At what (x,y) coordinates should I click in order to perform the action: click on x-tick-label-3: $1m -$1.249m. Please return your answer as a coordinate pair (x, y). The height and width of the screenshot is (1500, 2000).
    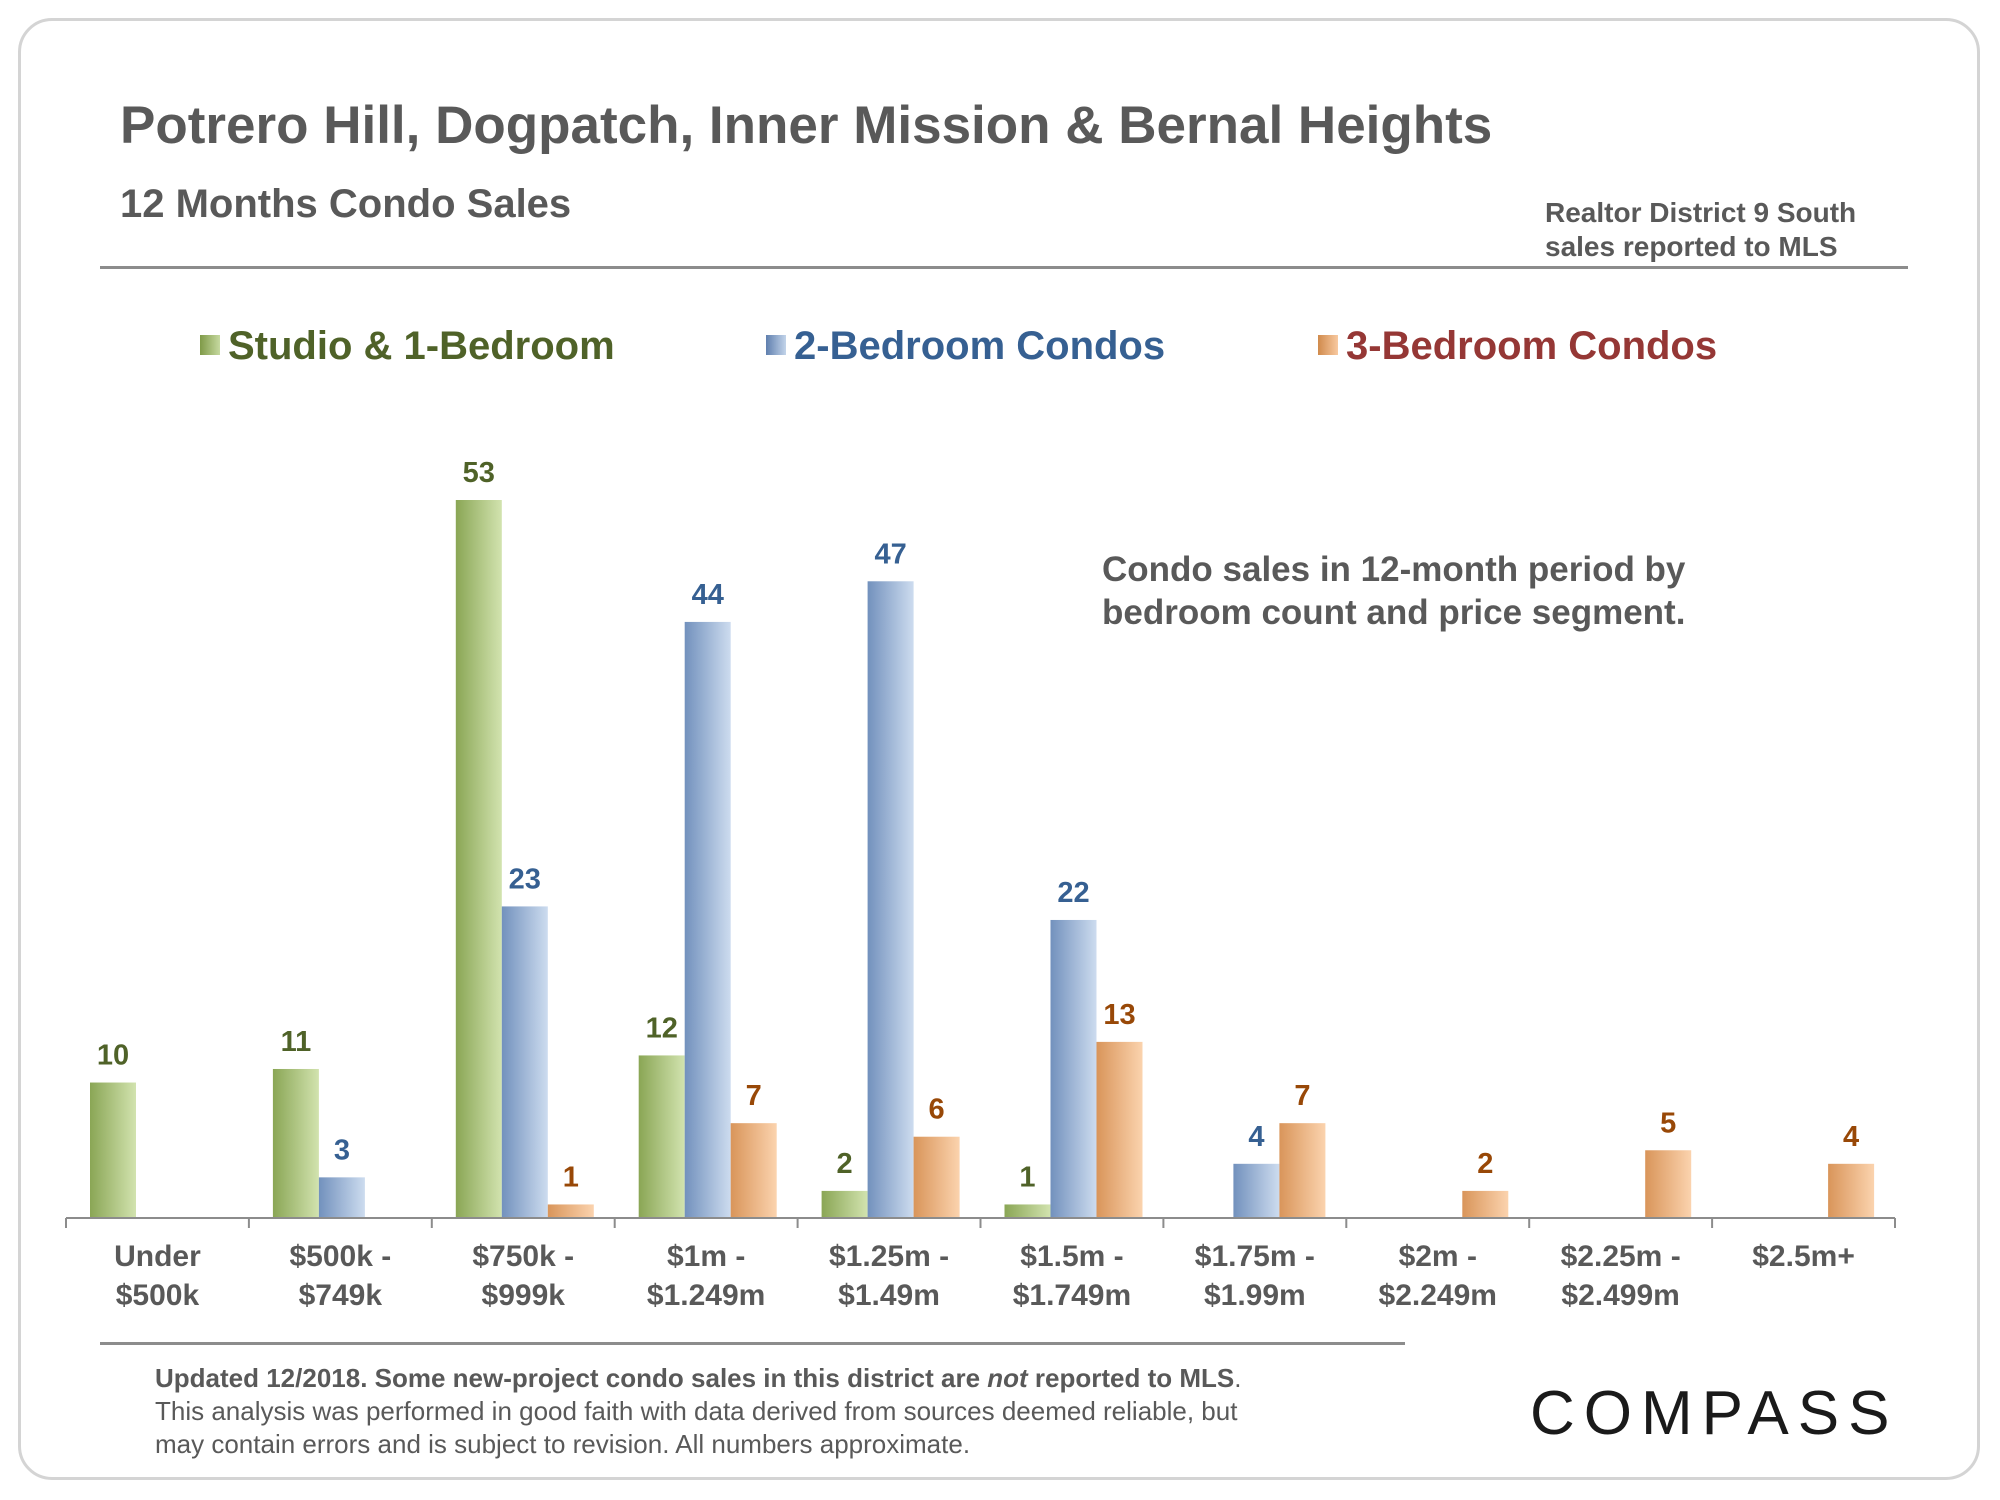
    Looking at the image, I should click on (706, 1276).